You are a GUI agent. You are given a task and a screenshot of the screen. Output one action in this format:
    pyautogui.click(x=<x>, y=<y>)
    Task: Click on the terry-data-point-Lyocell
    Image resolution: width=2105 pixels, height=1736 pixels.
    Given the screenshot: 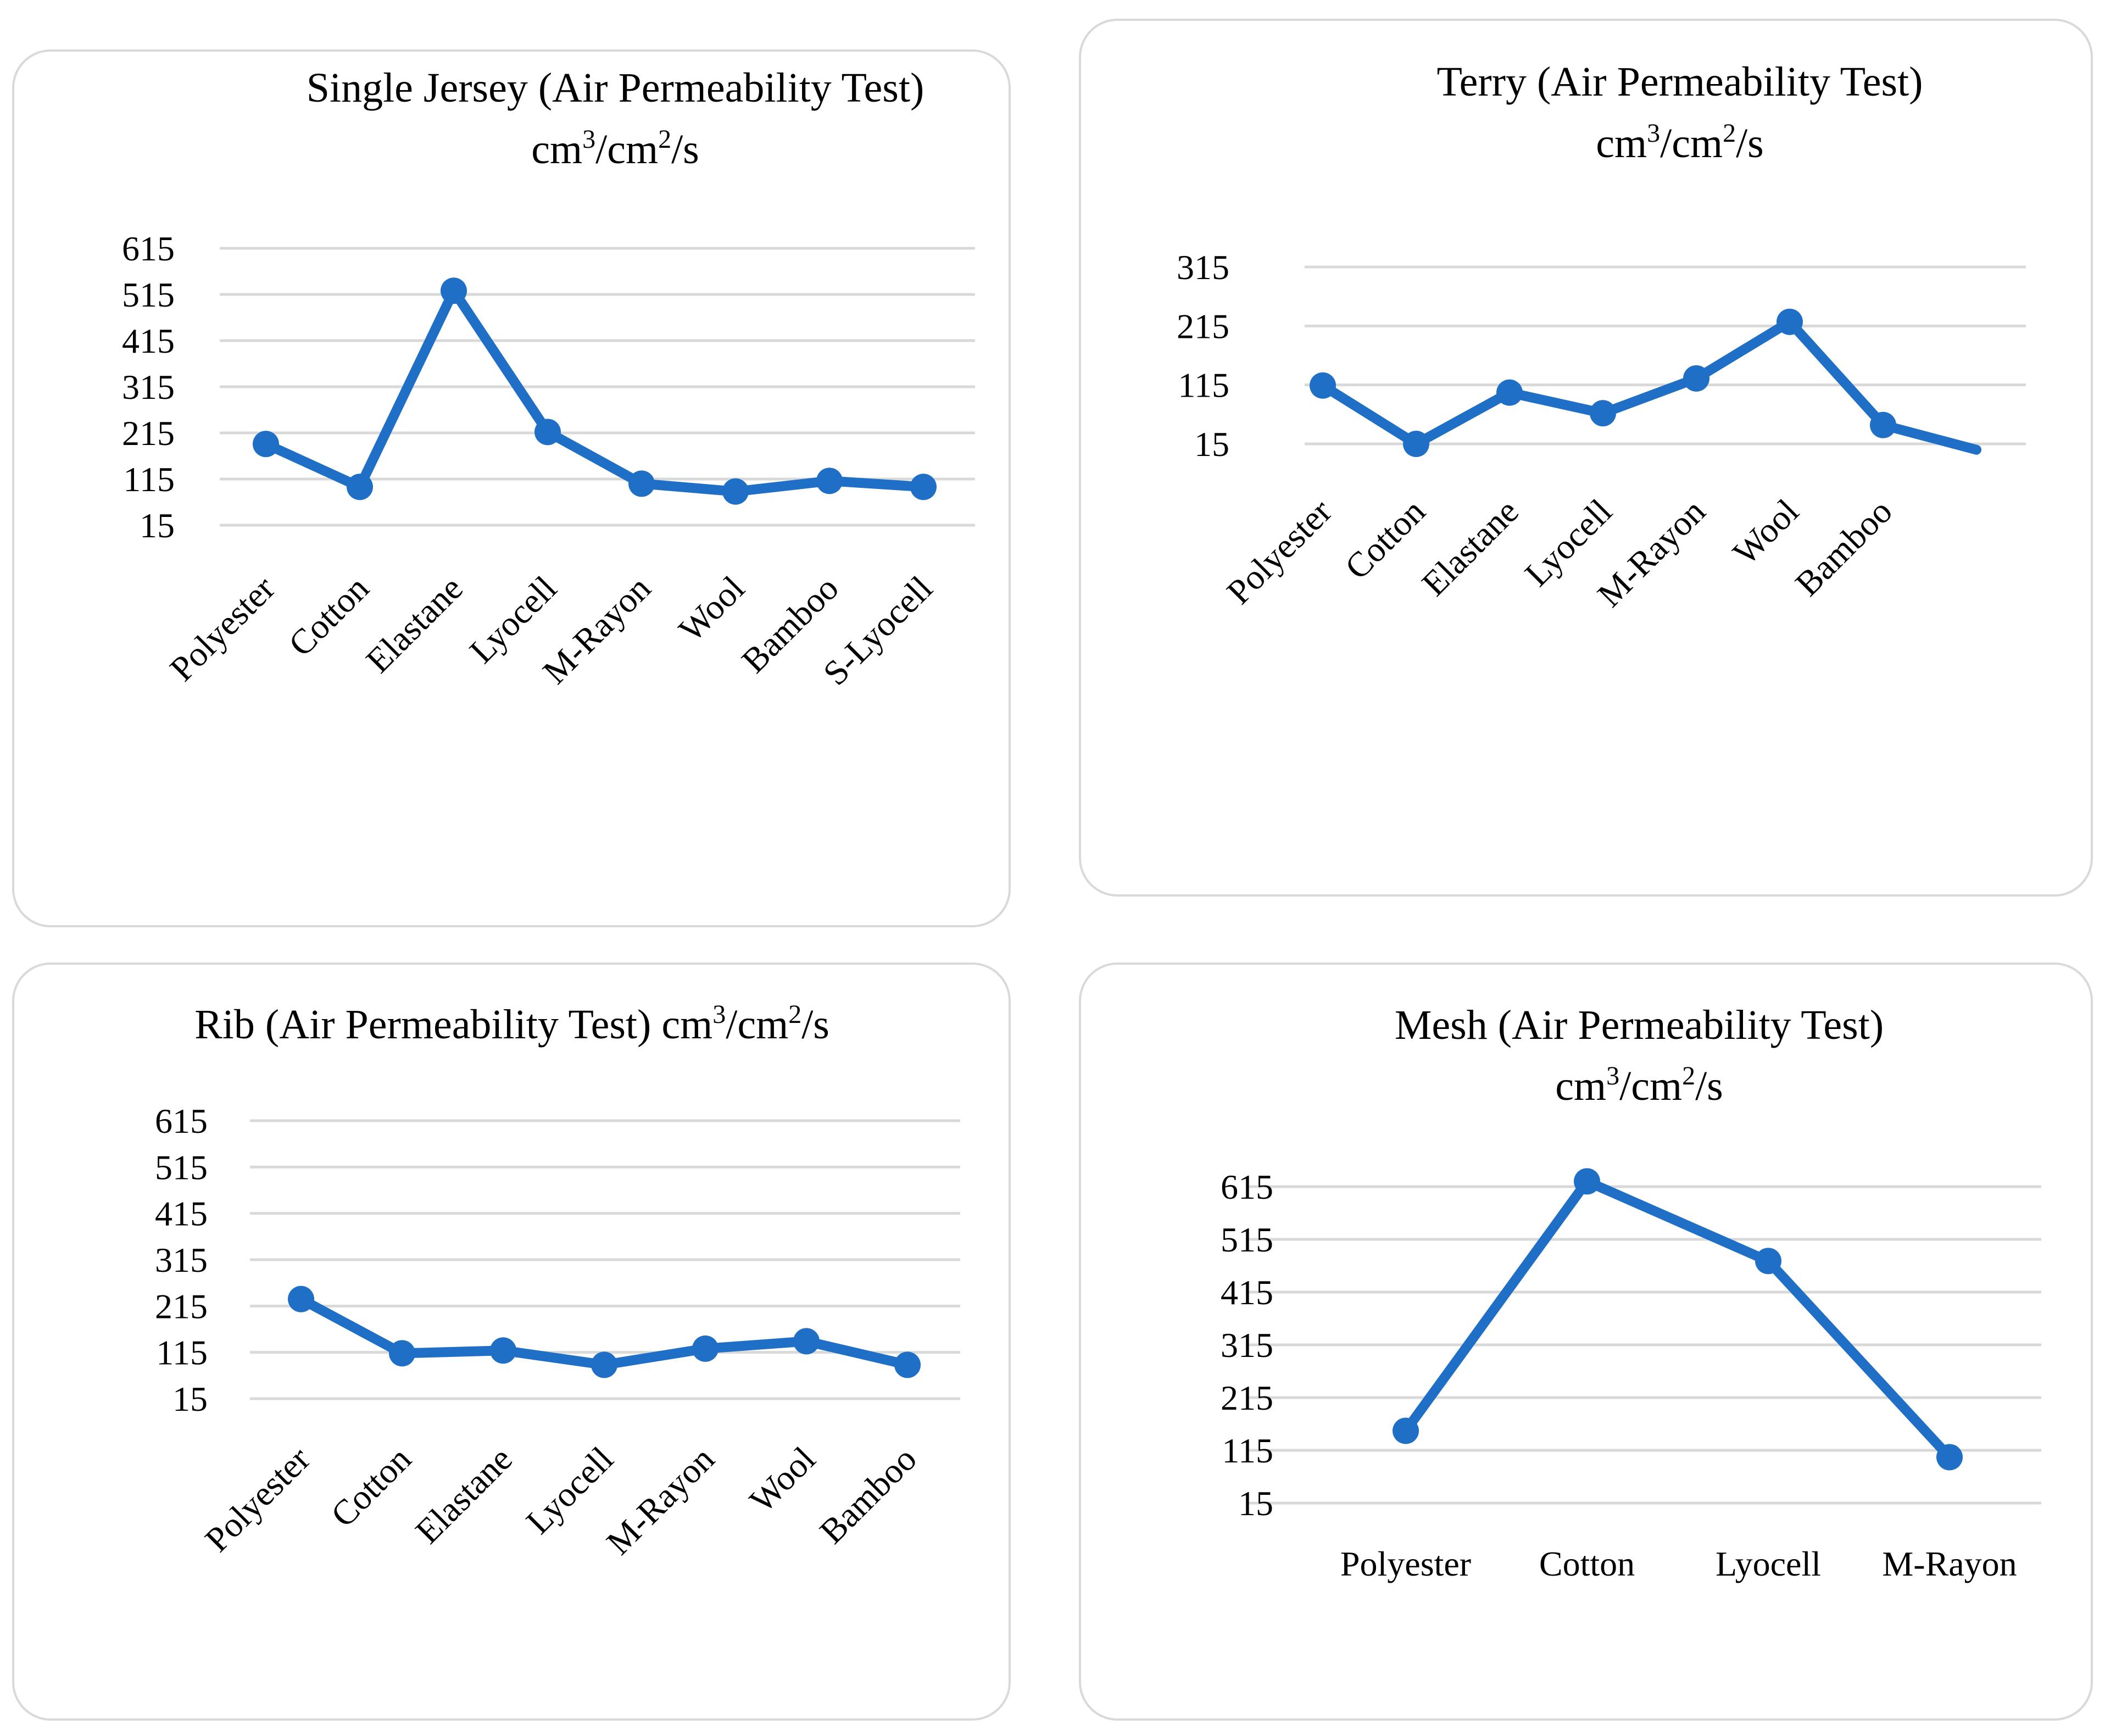 What is the action you would take?
    pyautogui.click(x=1603, y=413)
    